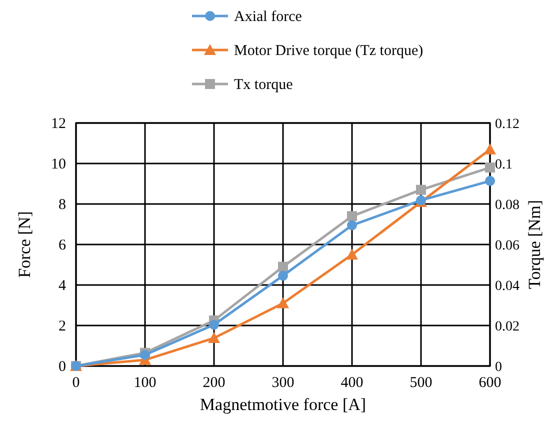 The width and height of the screenshot is (553, 435). What do you see at coordinates (490, 383) in the screenshot?
I see `x-tick-label: 600` at bounding box center [490, 383].